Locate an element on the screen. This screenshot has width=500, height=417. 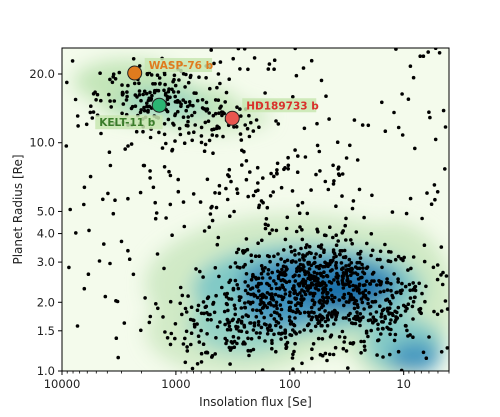
x-axis-ticks: 10000 1000 100 10 is located at coordinates (247, 381).